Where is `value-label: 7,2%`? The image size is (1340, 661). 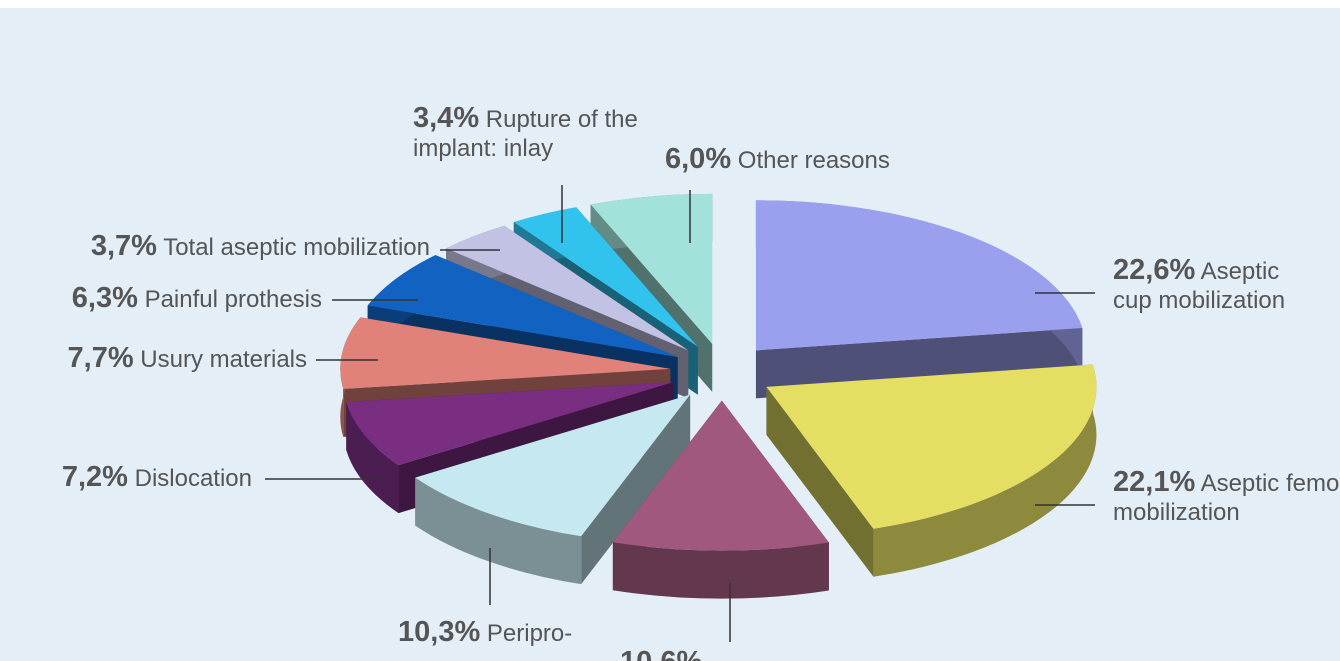
value-label: 7,2% is located at coordinates (94, 477).